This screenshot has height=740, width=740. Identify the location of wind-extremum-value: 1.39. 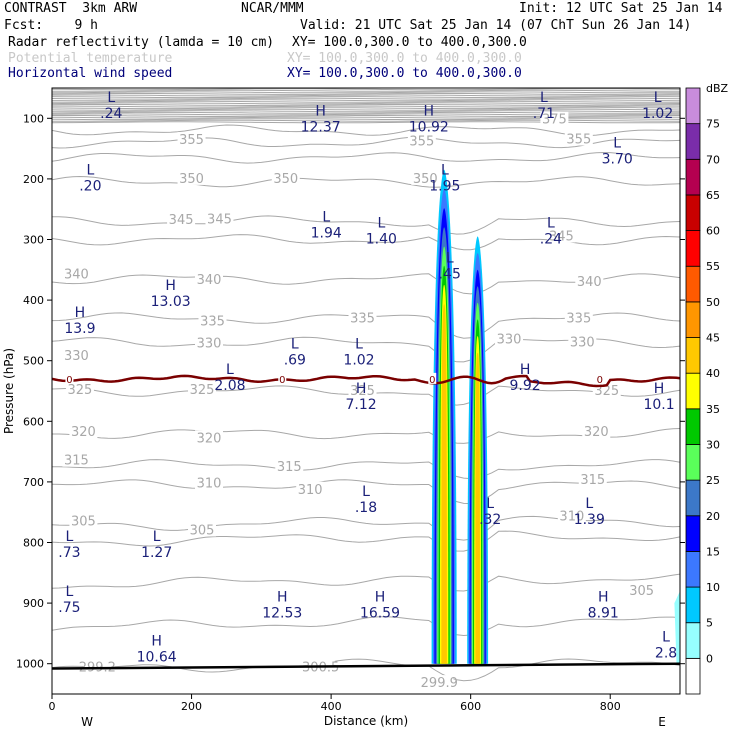
(589, 520).